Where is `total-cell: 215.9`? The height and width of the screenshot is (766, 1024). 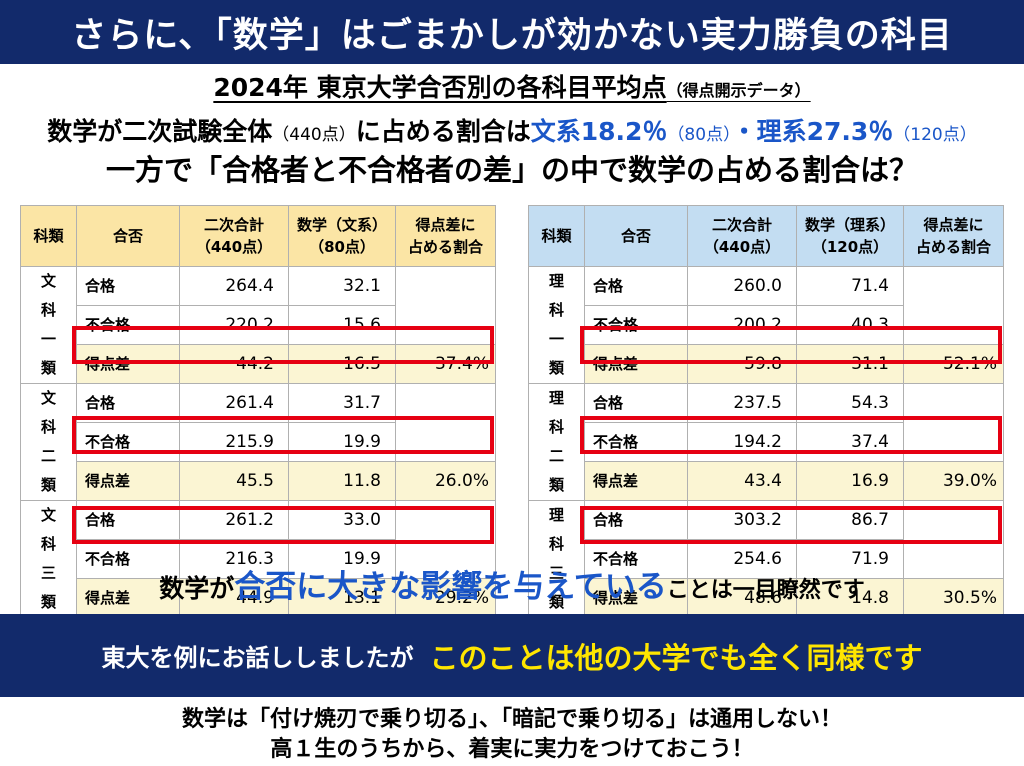 total-cell: 215.9 is located at coordinates (234, 442).